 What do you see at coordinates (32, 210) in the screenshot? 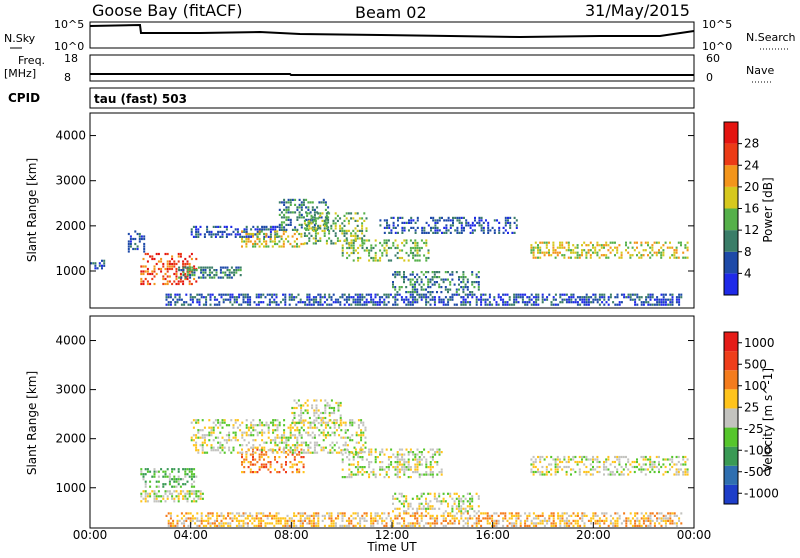
I see `power-ylabel: Slant Range [km]` at bounding box center [32, 210].